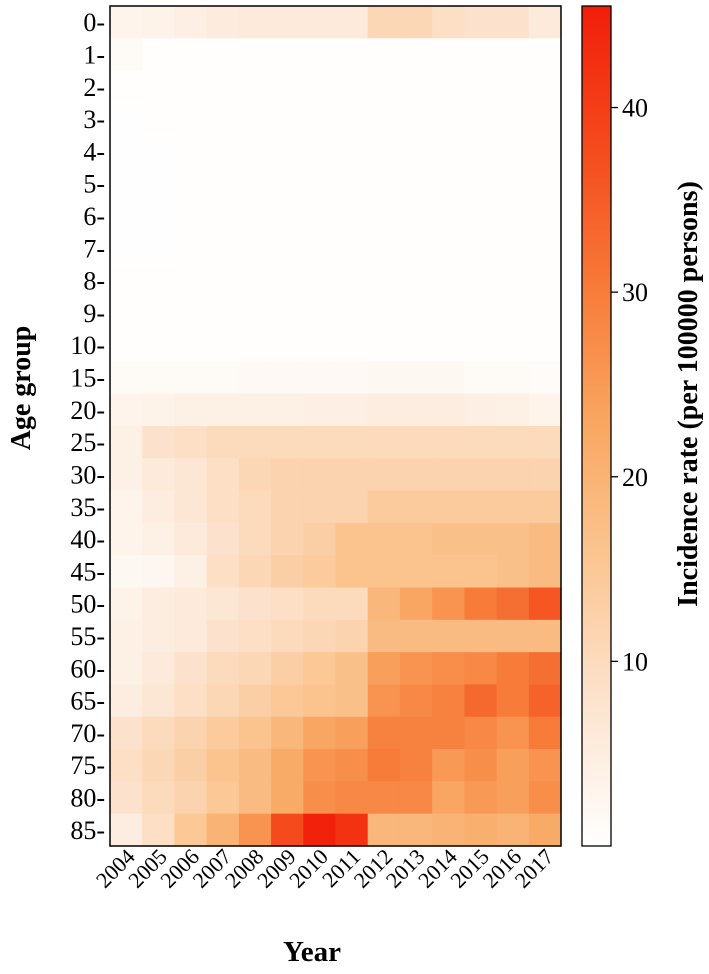 Image resolution: width=709 pixels, height=974 pixels. What do you see at coordinates (635, 477) in the screenshot?
I see `colorbar-tick-label: 20` at bounding box center [635, 477].